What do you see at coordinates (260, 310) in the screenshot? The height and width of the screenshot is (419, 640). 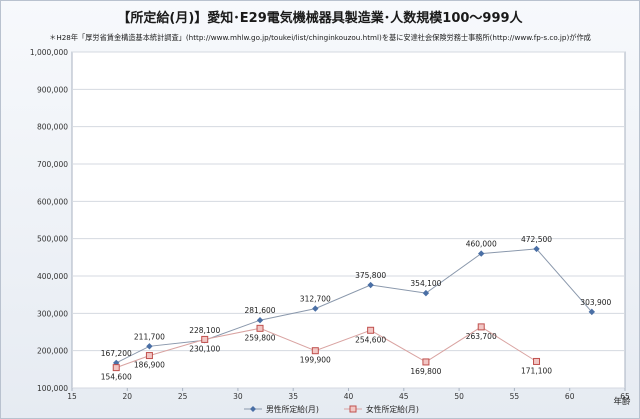 I see `data-label: 281,600` at bounding box center [260, 310].